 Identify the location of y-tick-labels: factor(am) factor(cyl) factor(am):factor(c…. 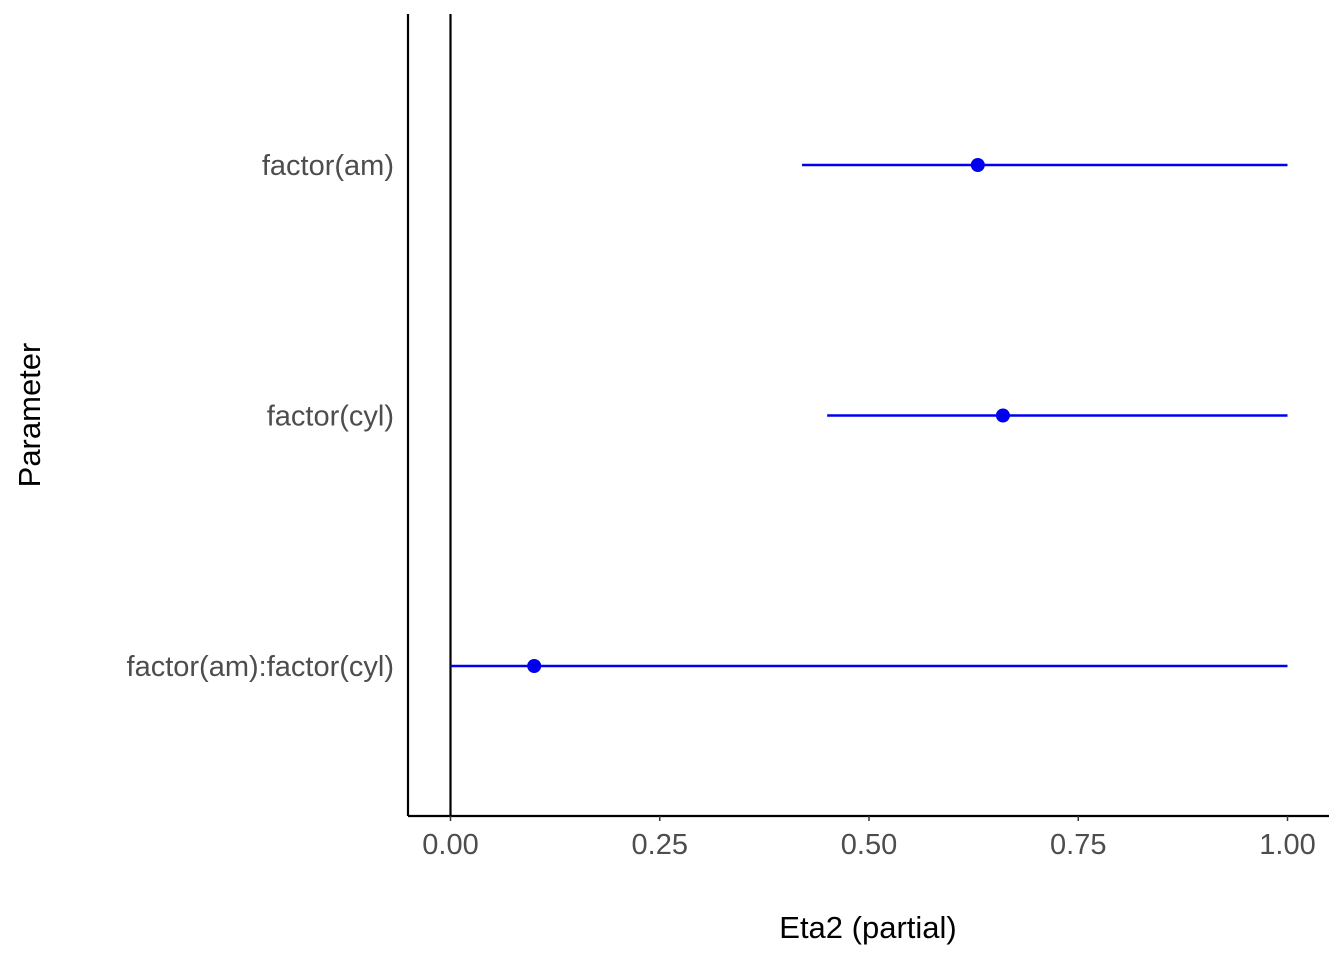
(260, 416).